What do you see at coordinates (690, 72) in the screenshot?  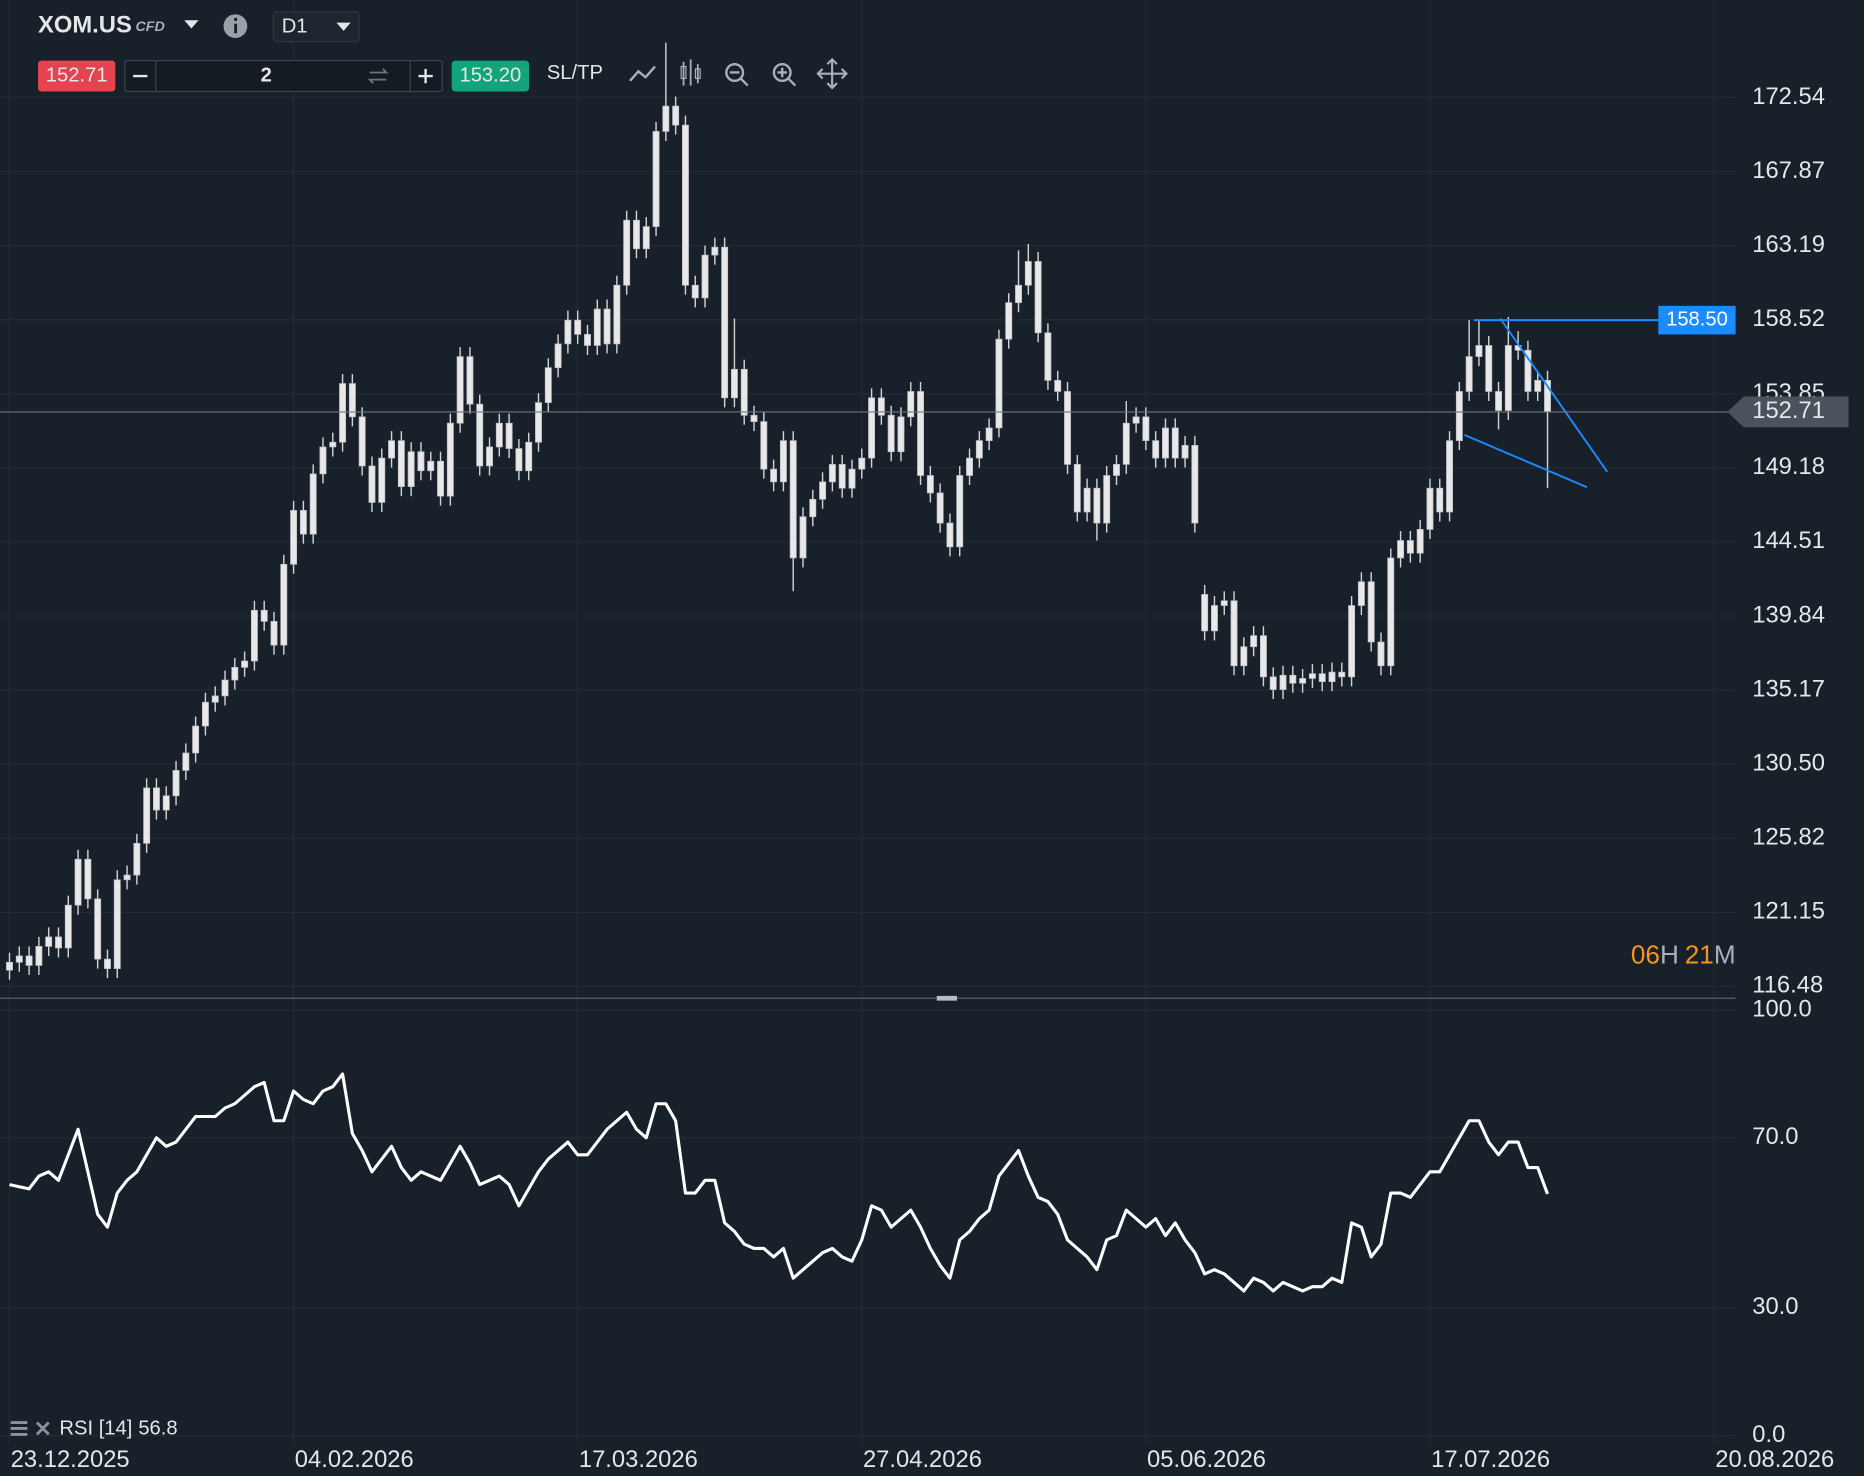 I see `candle-chart-icon` at bounding box center [690, 72].